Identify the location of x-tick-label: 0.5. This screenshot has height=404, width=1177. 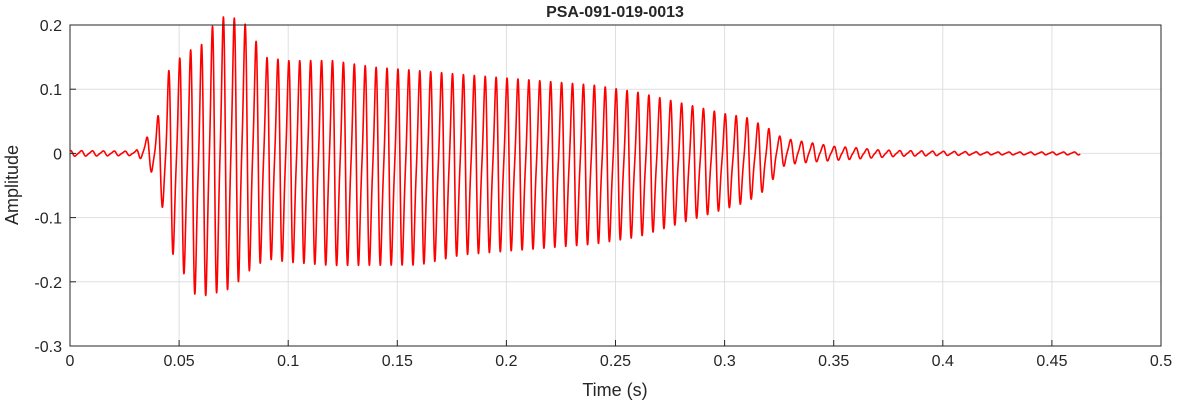
(1161, 361).